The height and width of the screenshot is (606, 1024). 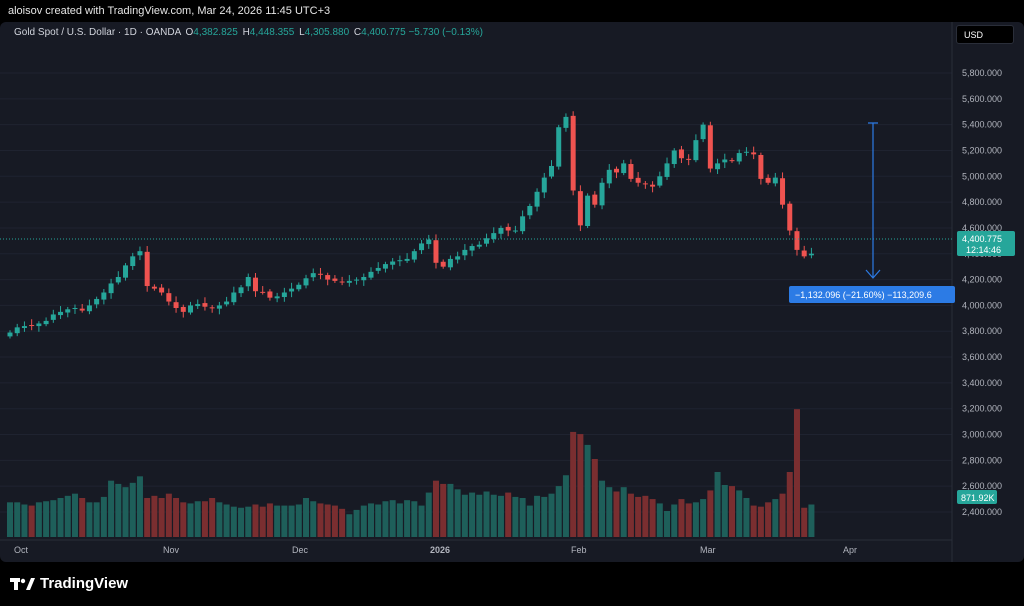 I want to click on tradingview-logo: TradingView, so click(x=69, y=583).